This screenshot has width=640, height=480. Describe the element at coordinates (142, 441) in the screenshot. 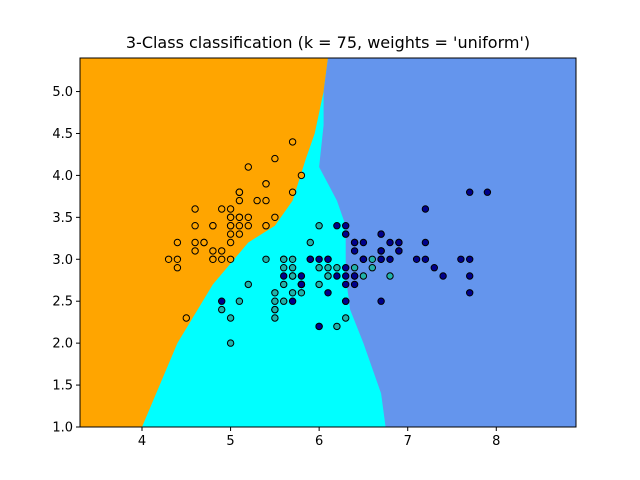

I see `x-tick-label: 4` at that location.